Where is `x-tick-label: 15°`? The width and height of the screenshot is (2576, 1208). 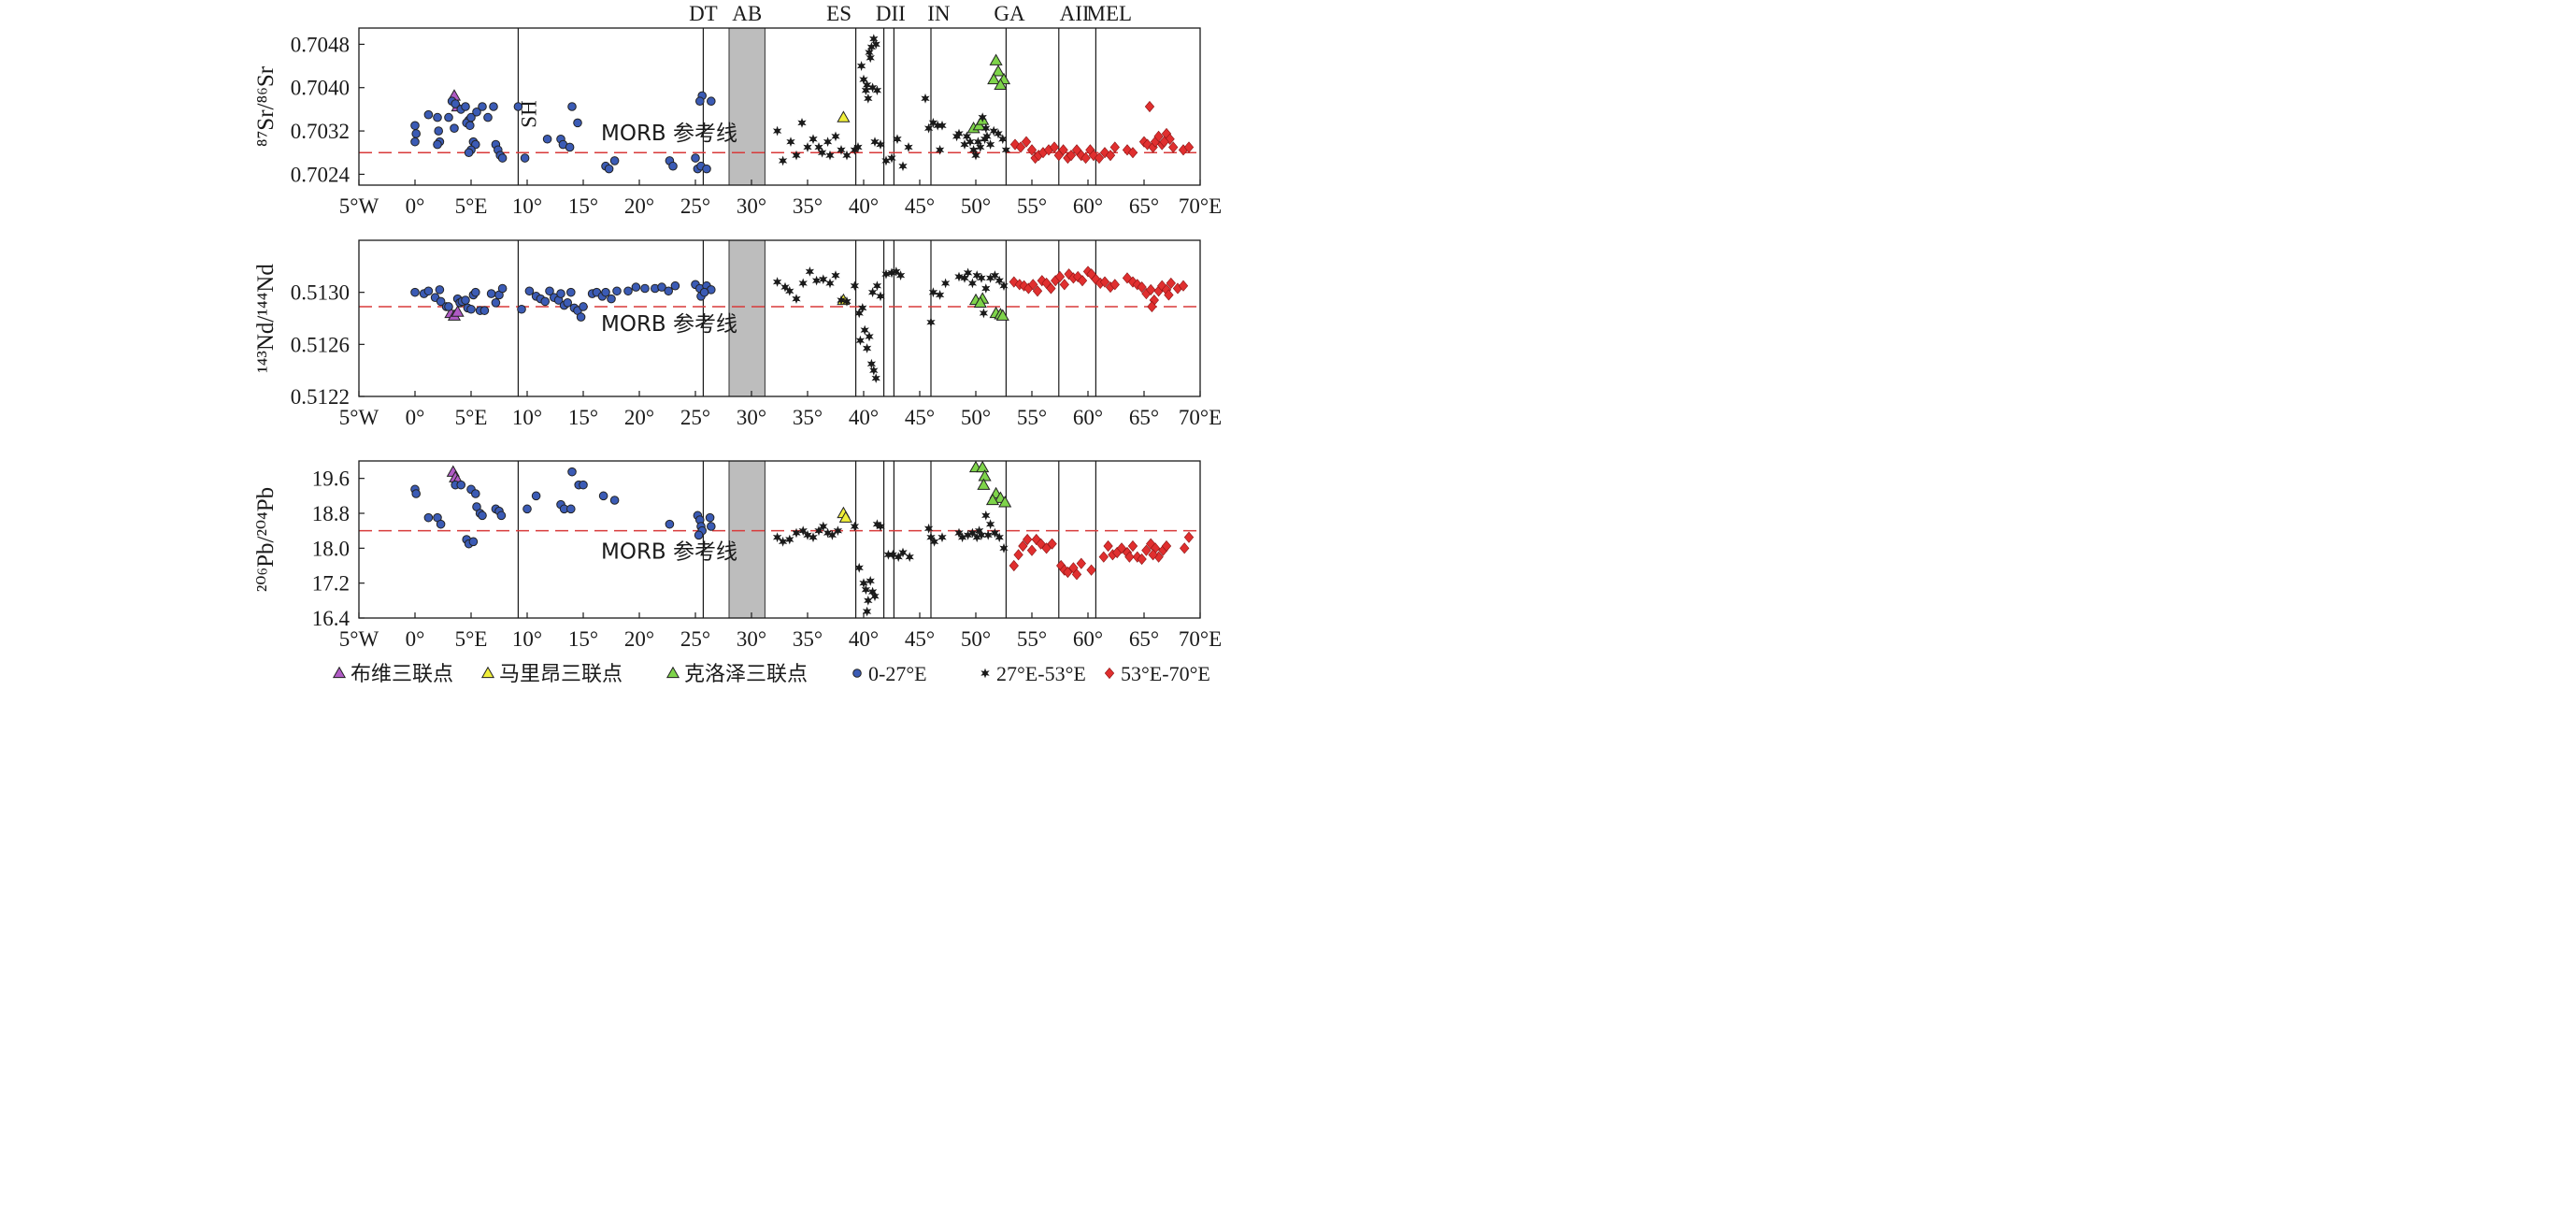
x-tick-label: 15° is located at coordinates (583, 206).